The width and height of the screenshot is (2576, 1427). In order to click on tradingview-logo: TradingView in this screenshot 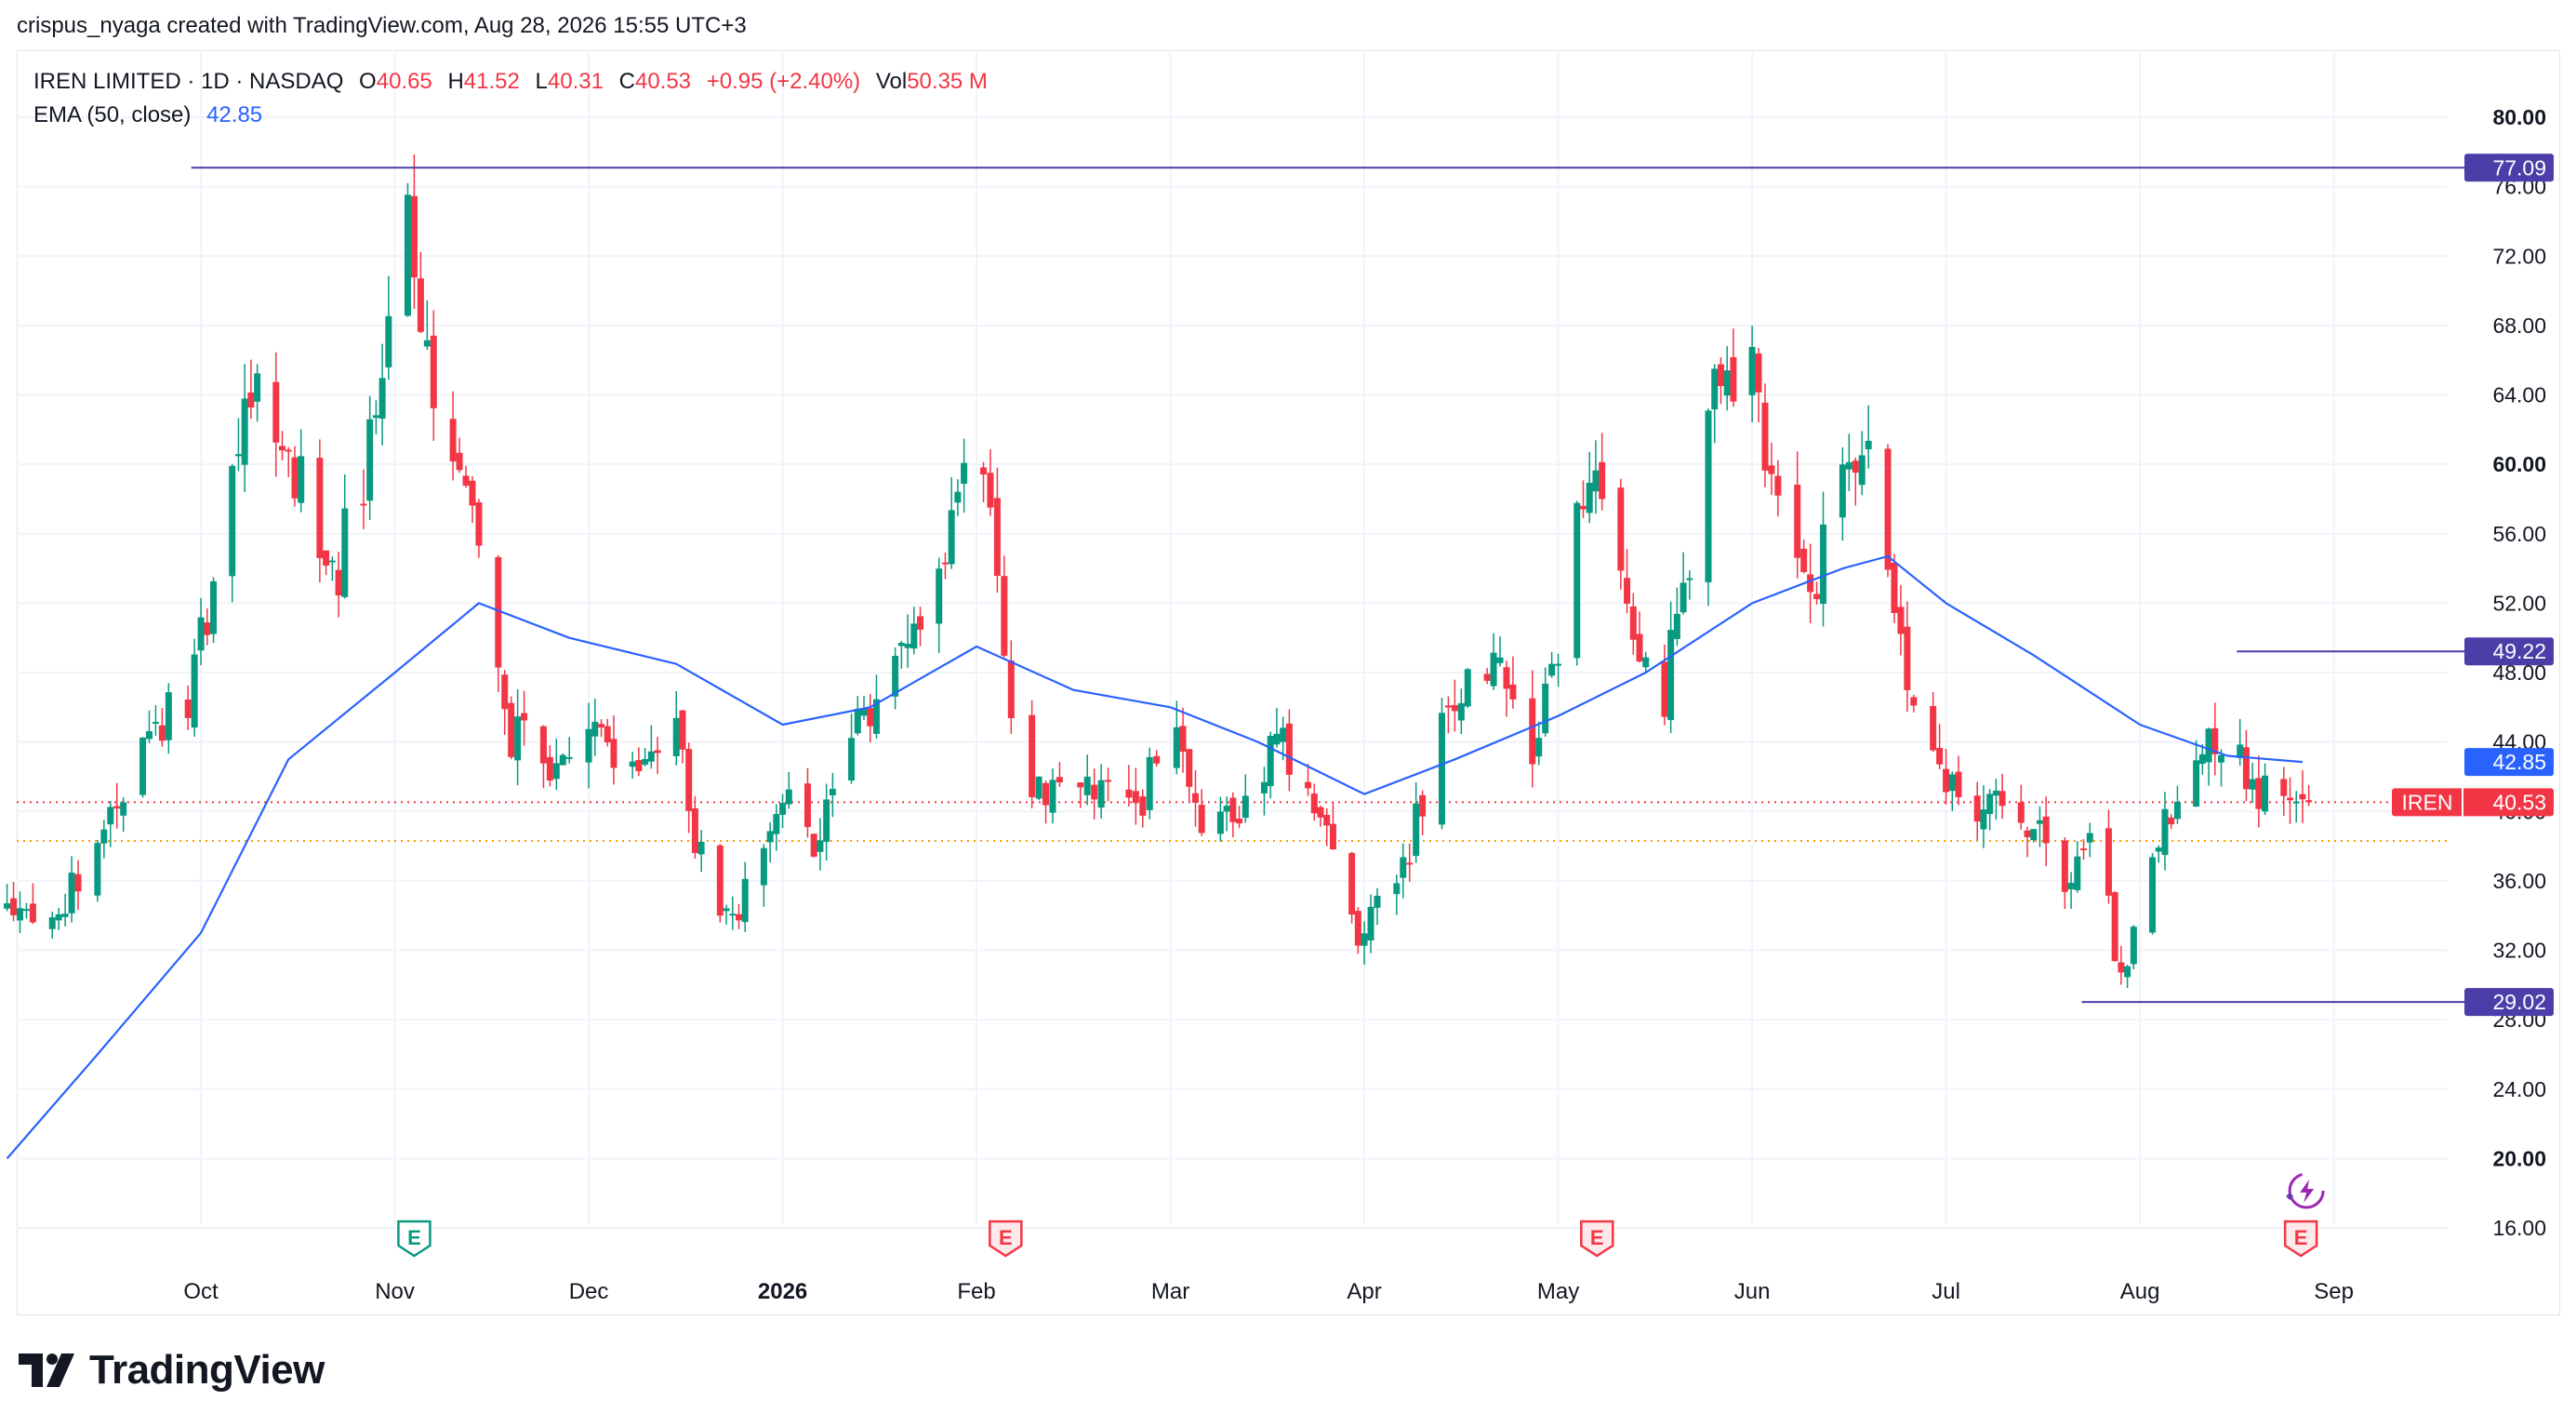, I will do `click(172, 1370)`.